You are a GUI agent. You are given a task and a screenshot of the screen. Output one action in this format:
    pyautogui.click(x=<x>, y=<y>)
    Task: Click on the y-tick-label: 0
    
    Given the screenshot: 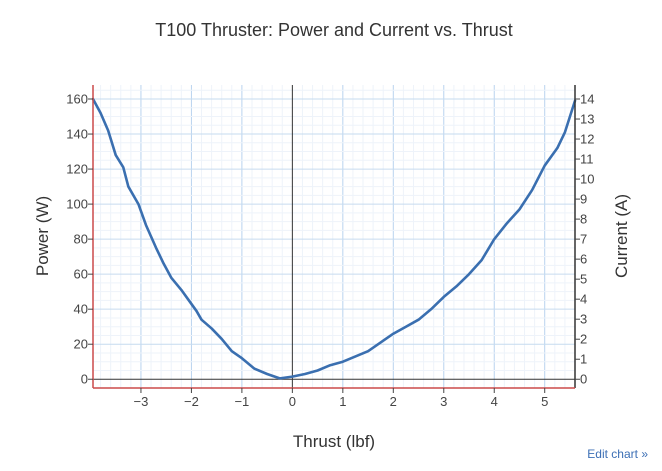 What is the action you would take?
    pyautogui.click(x=84, y=379)
    